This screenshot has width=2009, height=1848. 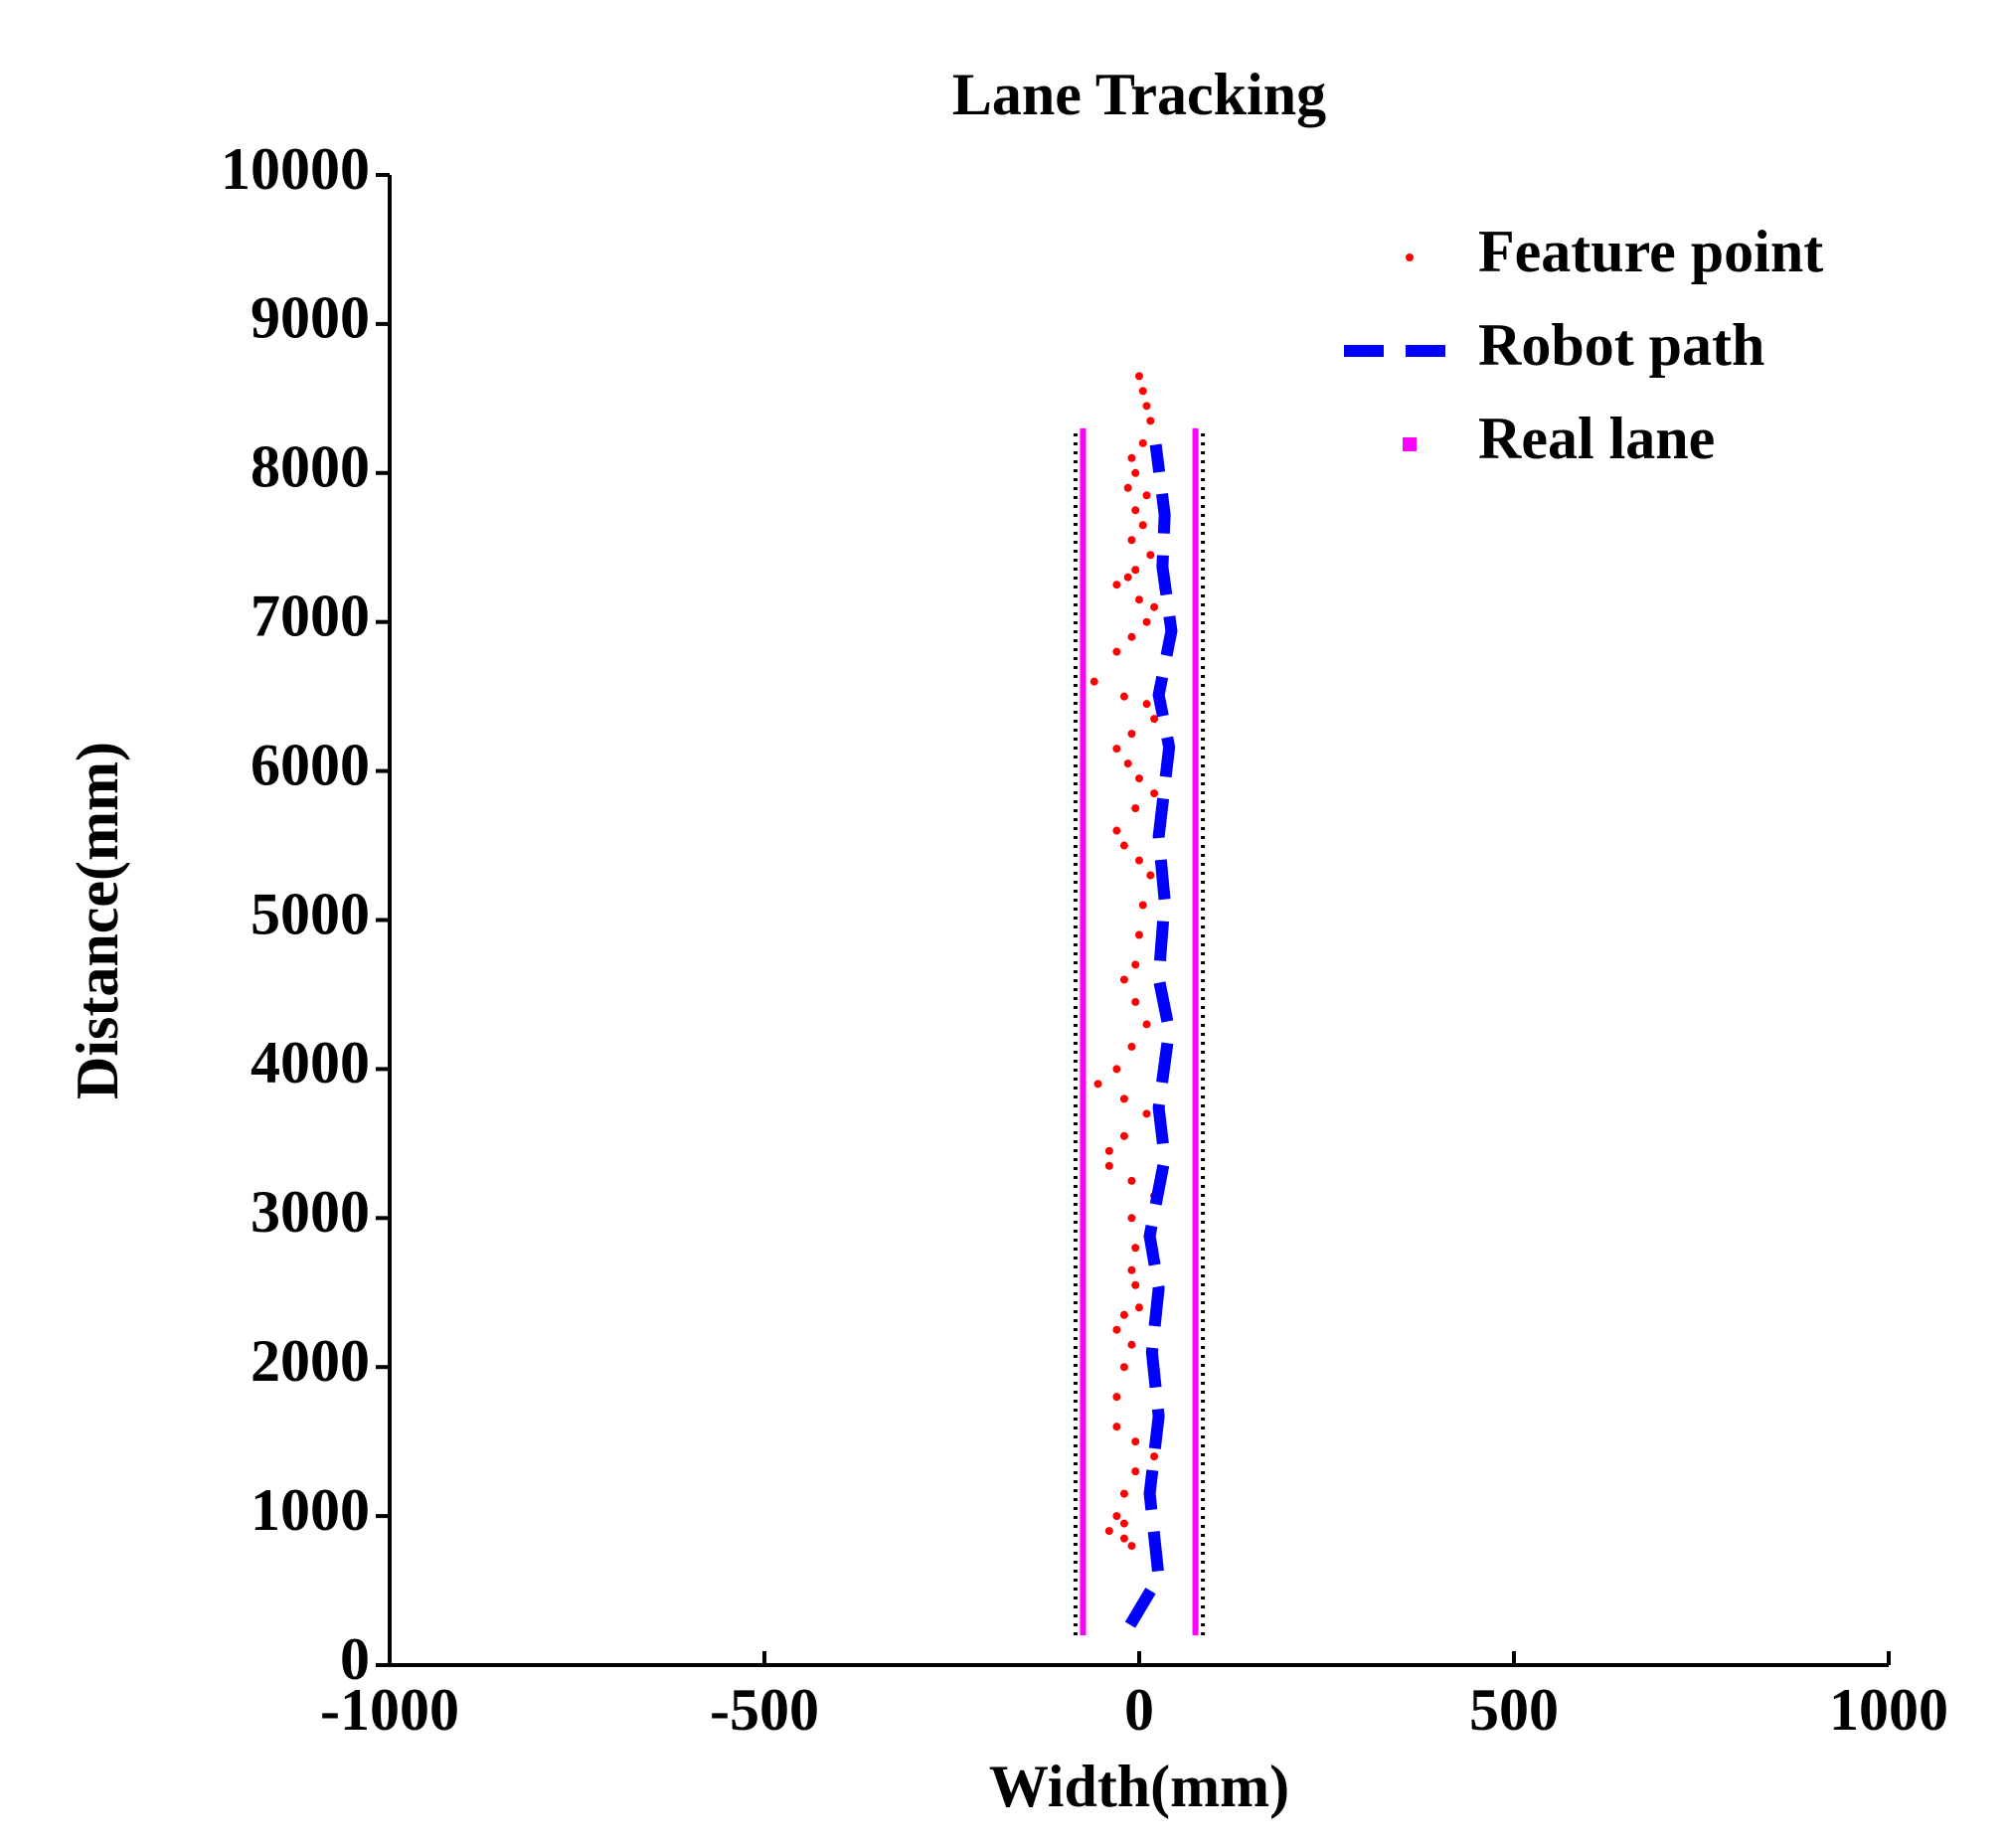 What do you see at coordinates (310, 764) in the screenshot?
I see `y-tick-label: 6000` at bounding box center [310, 764].